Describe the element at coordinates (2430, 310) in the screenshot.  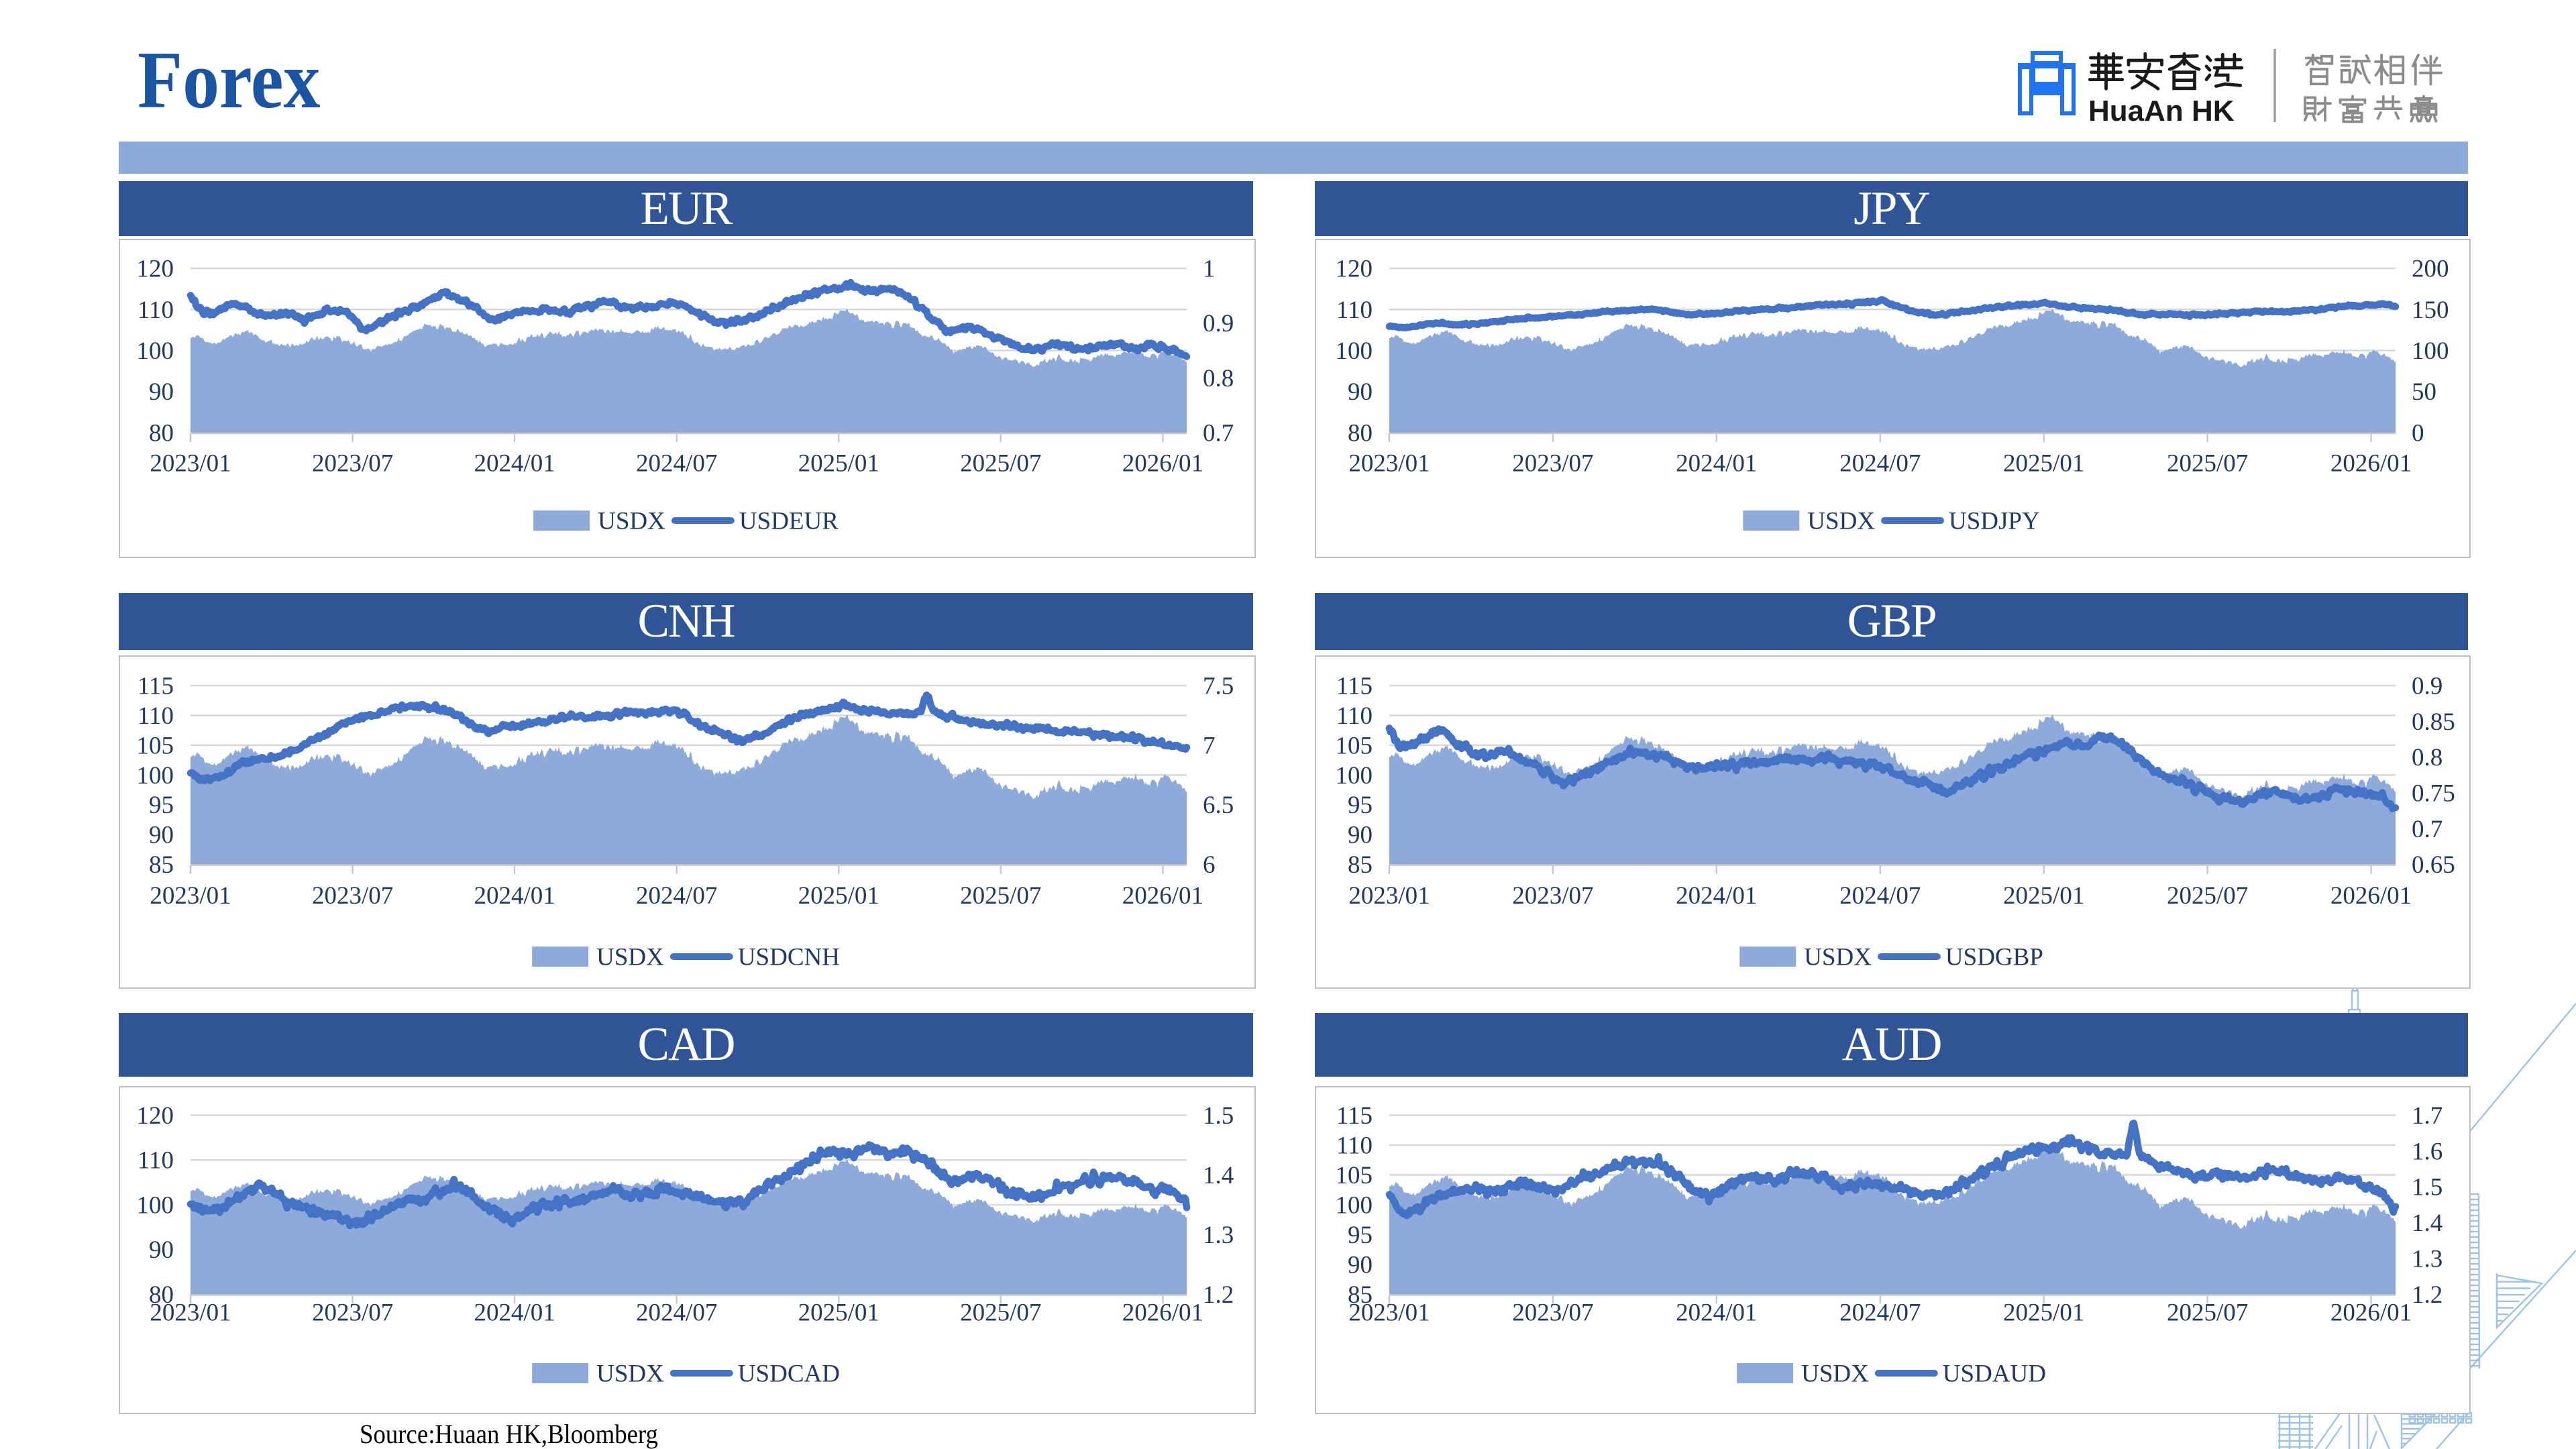
I see `svg-text: 150` at that location.